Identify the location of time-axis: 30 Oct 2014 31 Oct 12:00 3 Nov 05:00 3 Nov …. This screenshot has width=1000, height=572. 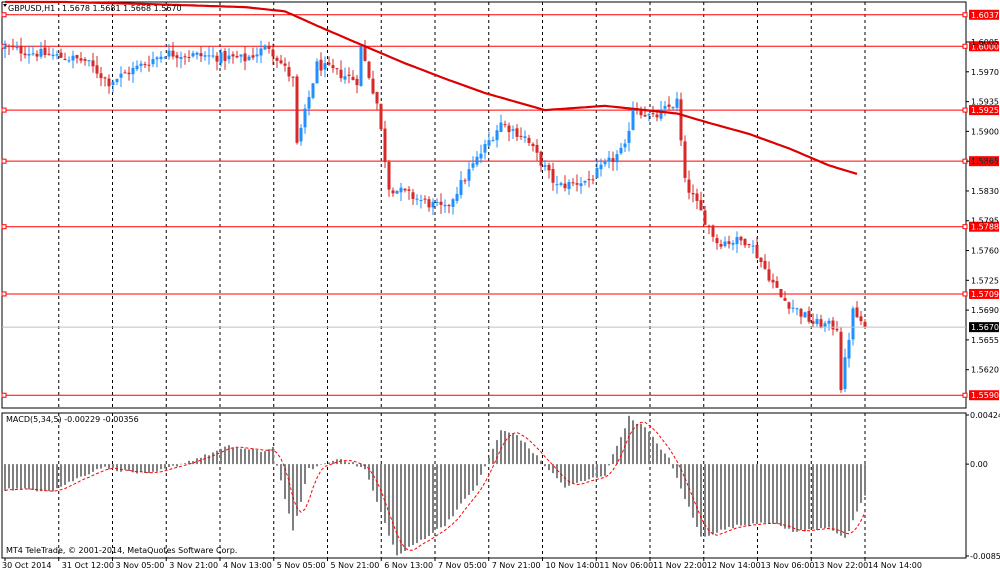
(462, 564).